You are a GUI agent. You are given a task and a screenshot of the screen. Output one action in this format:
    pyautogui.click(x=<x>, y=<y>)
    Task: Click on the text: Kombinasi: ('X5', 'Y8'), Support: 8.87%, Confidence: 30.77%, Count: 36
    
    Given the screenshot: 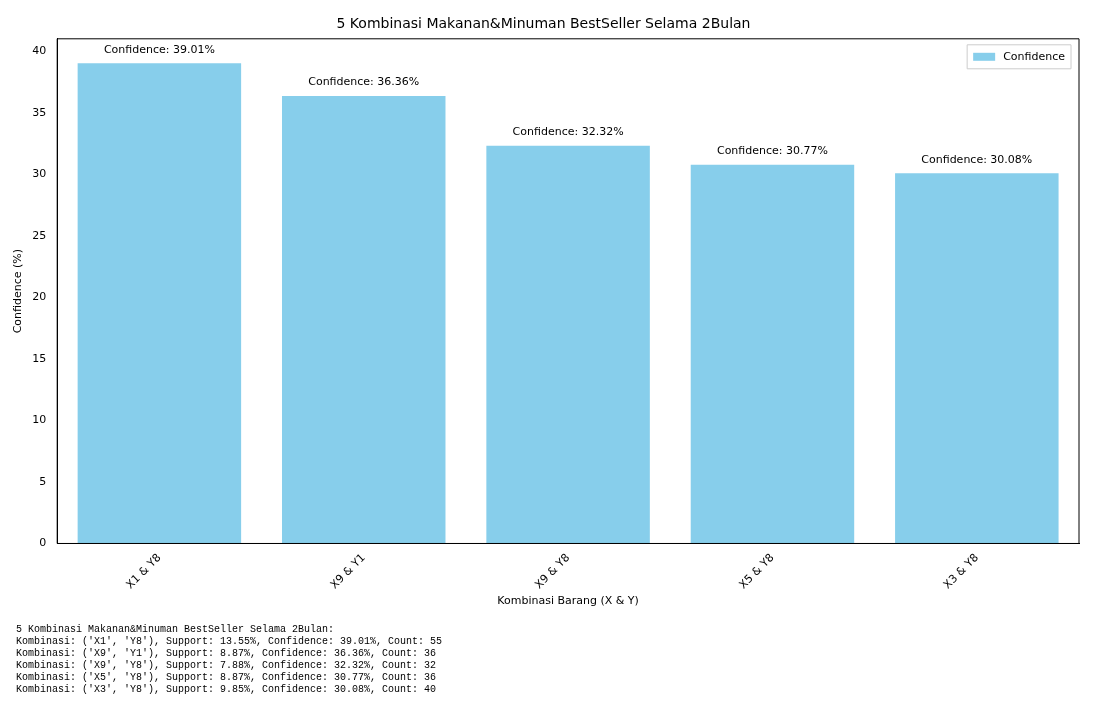 What is the action you would take?
    pyautogui.click(x=227, y=678)
    